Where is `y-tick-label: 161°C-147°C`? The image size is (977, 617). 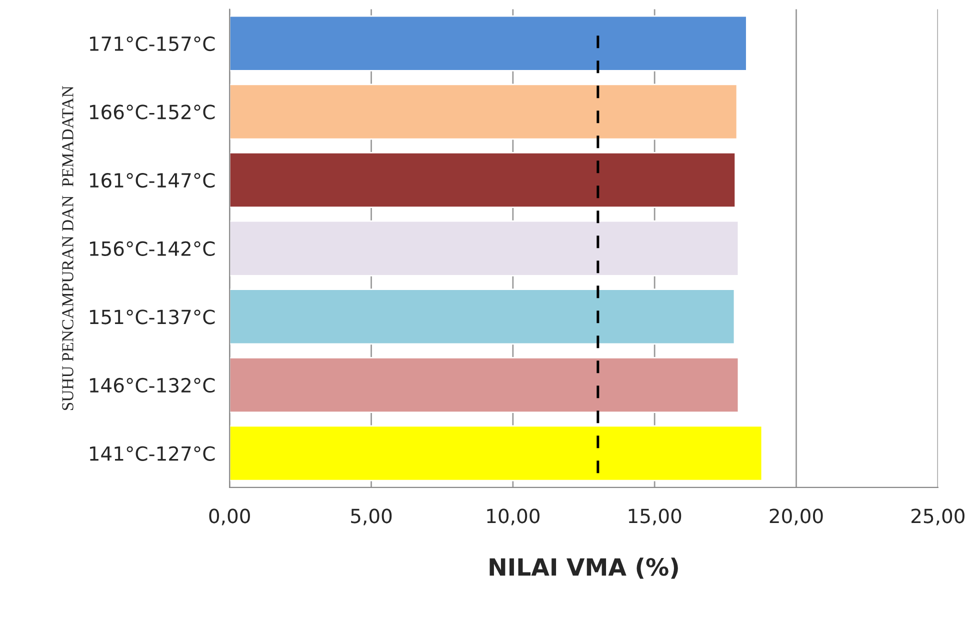 y-tick-label: 161°C-147°C is located at coordinates (152, 180).